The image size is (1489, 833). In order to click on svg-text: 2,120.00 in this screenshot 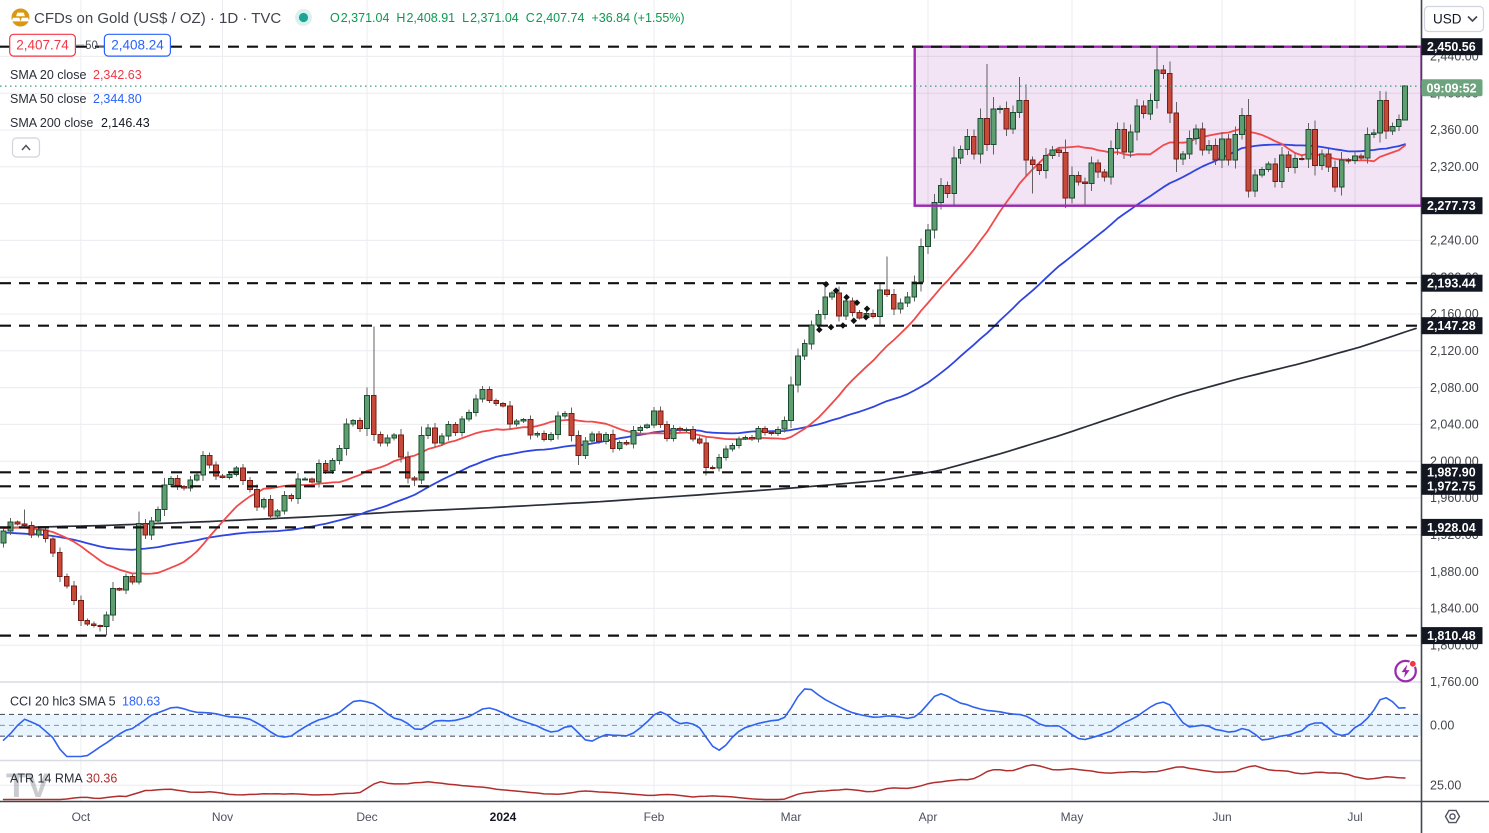, I will do `click(1454, 351)`.